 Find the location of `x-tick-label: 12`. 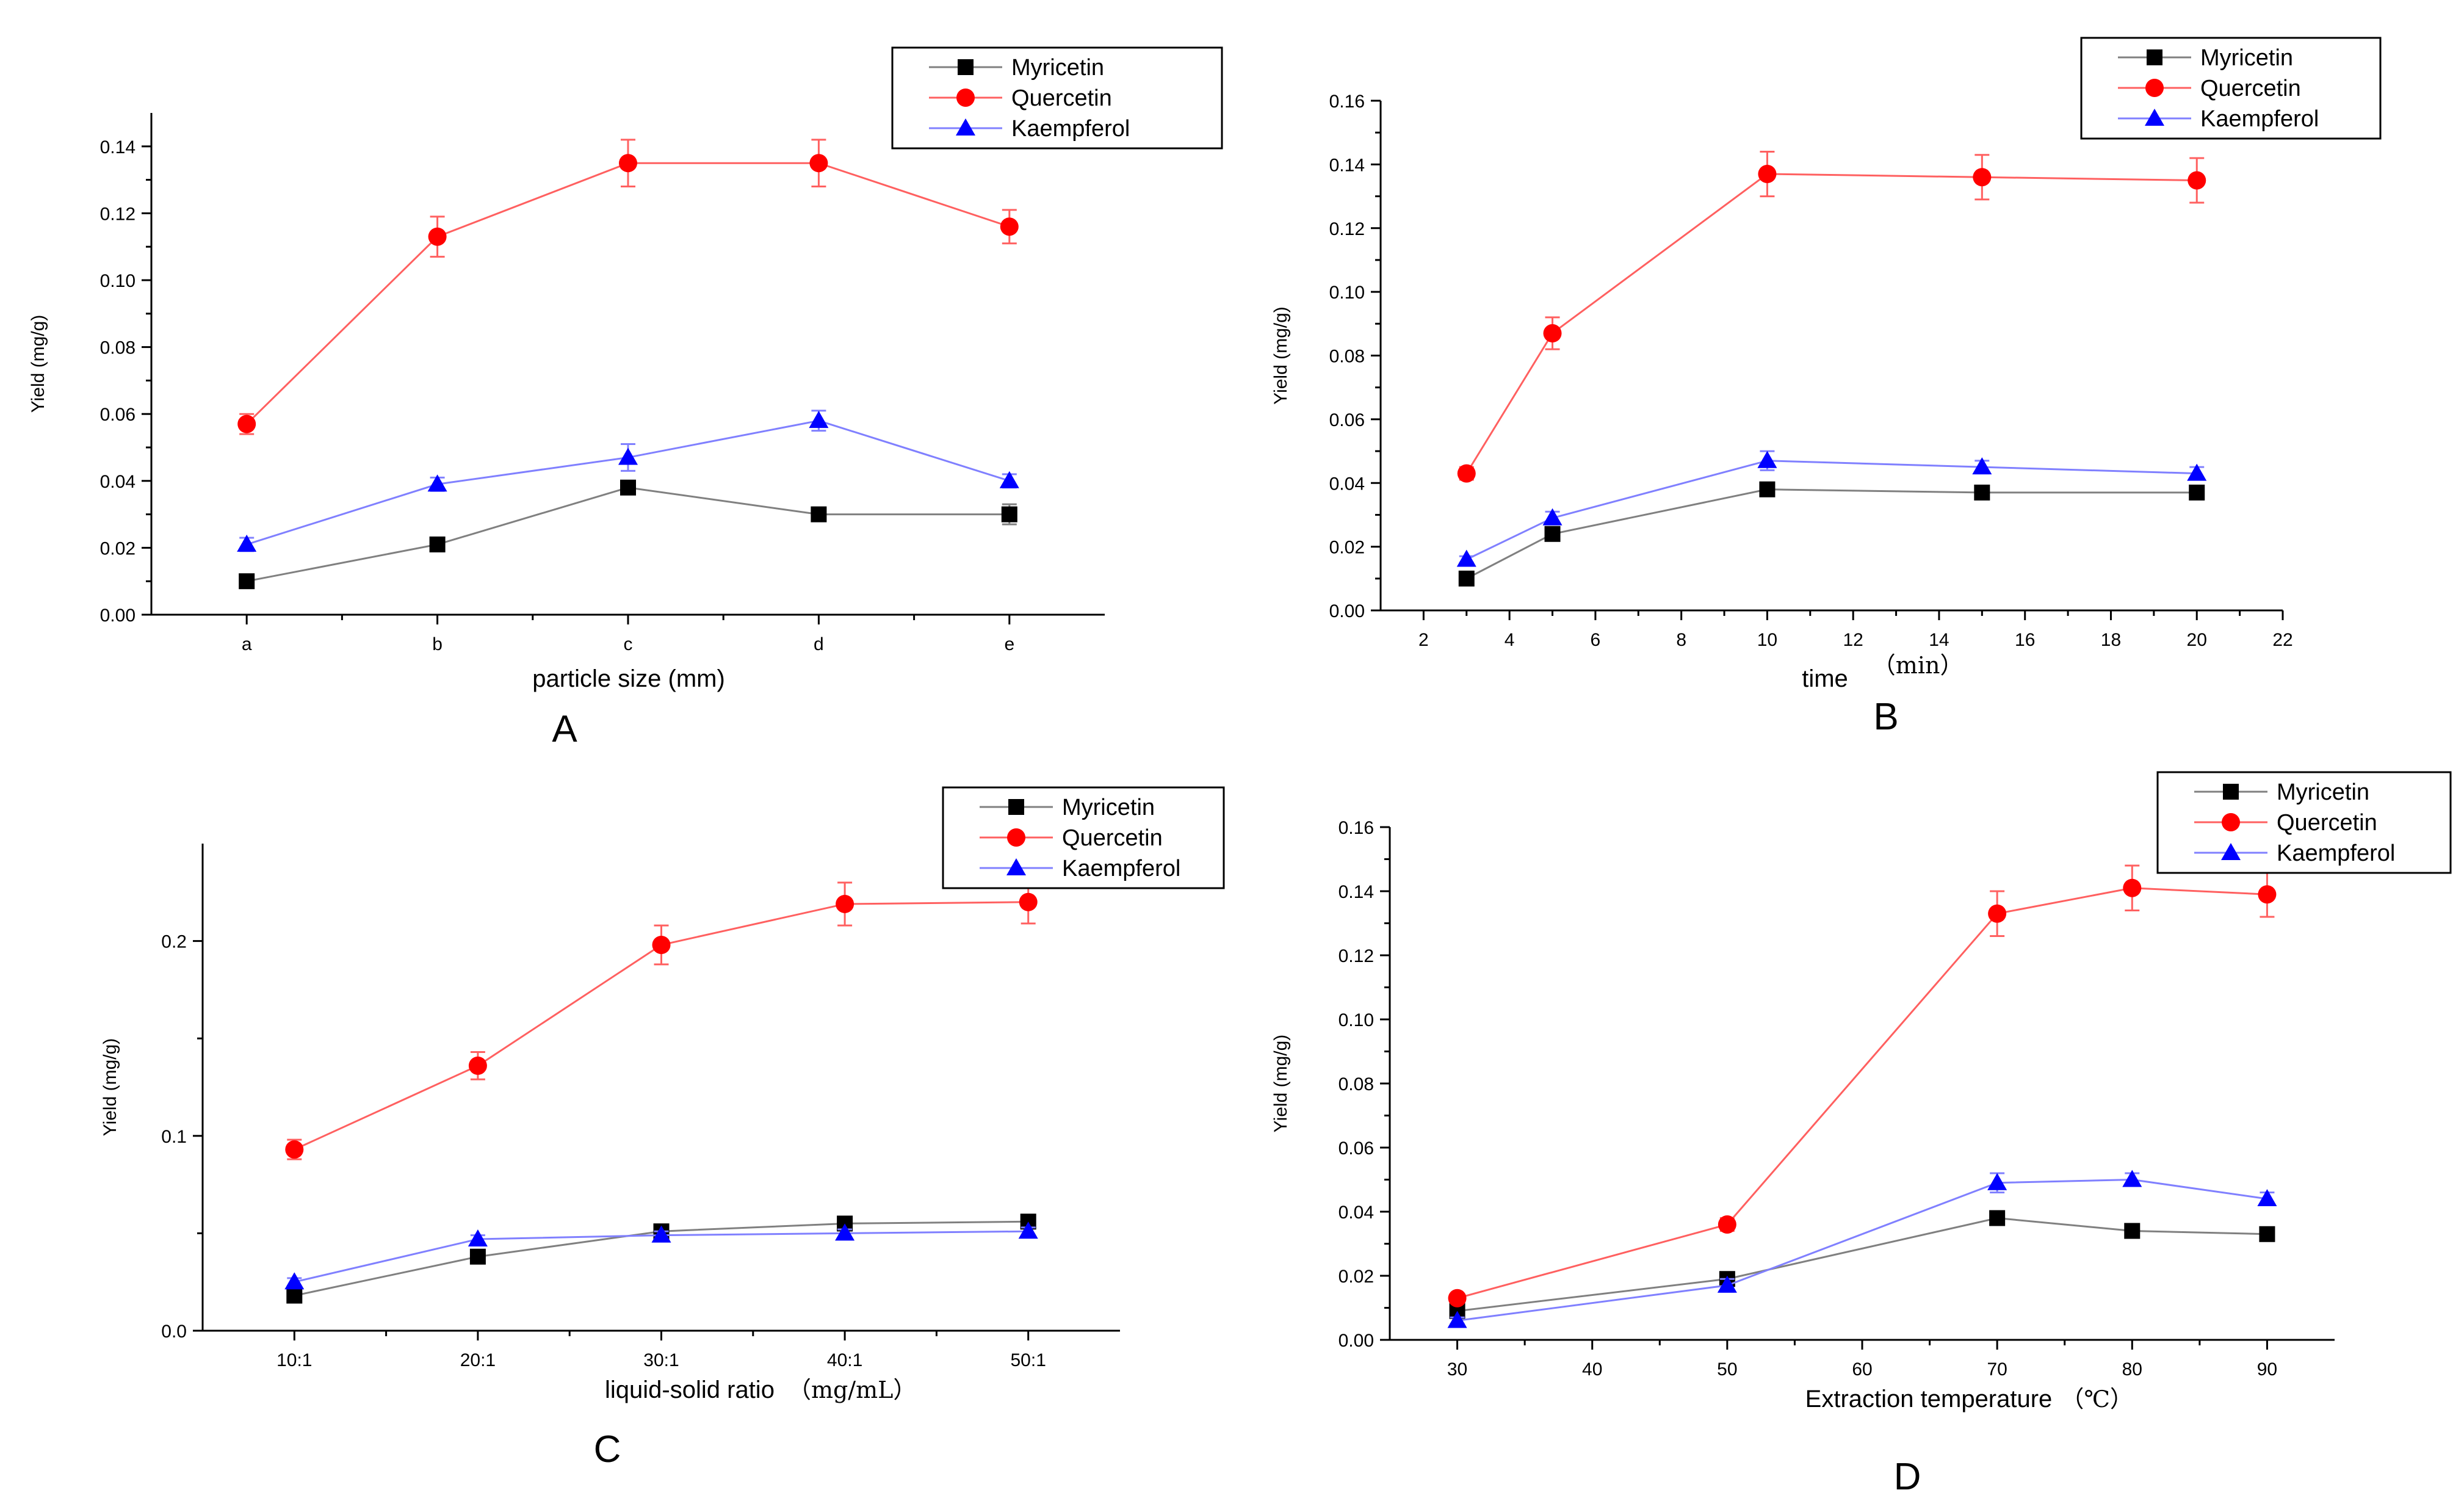

x-tick-label: 12 is located at coordinates (1853, 640).